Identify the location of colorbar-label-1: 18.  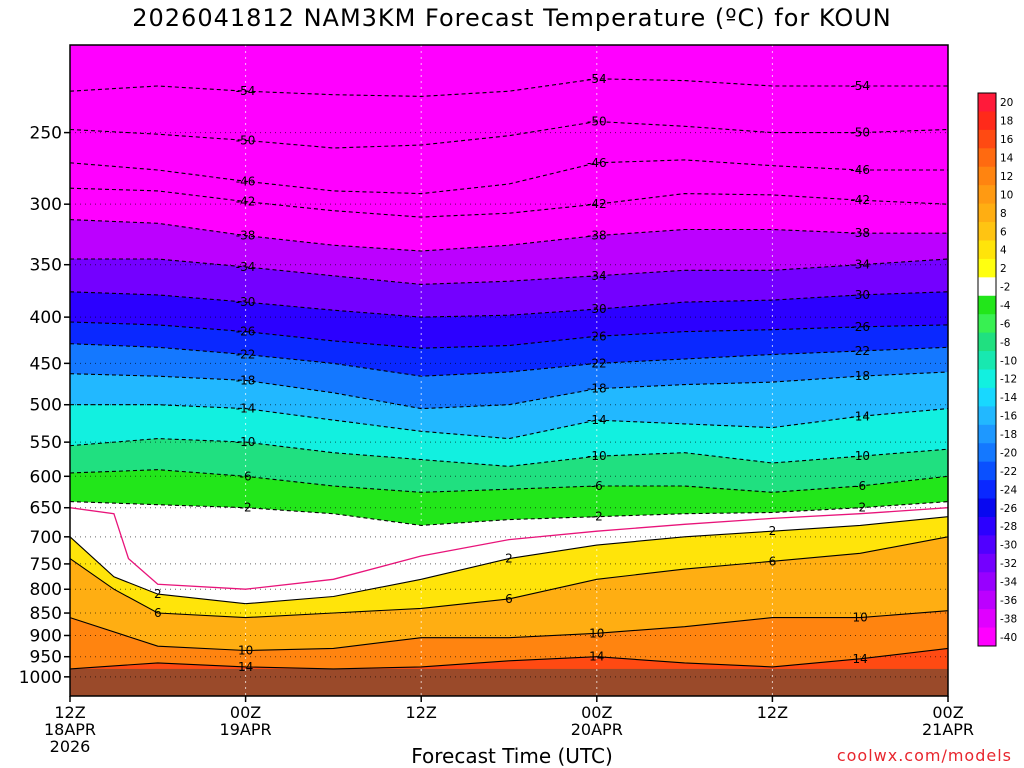
(1006, 122).